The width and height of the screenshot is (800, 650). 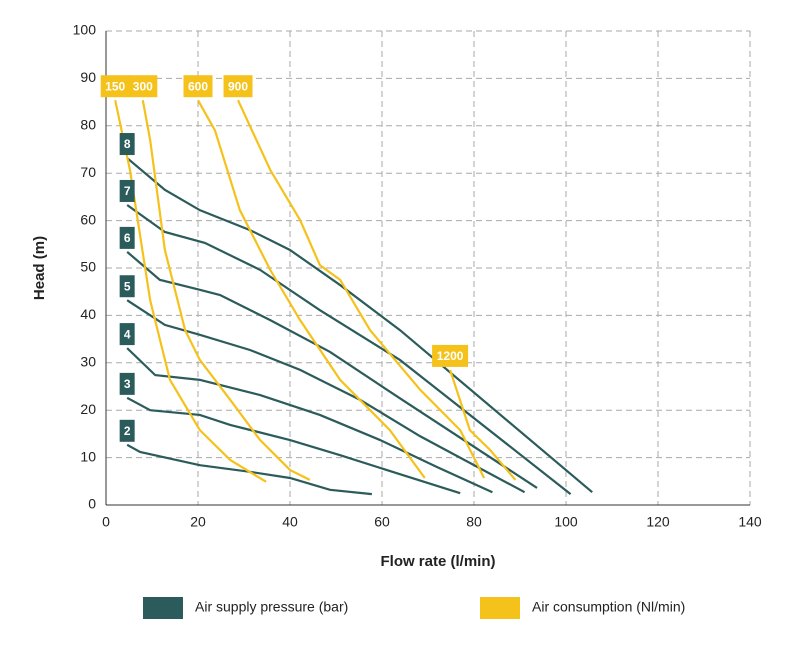 I want to click on y-tick-label: 90, so click(x=88, y=77).